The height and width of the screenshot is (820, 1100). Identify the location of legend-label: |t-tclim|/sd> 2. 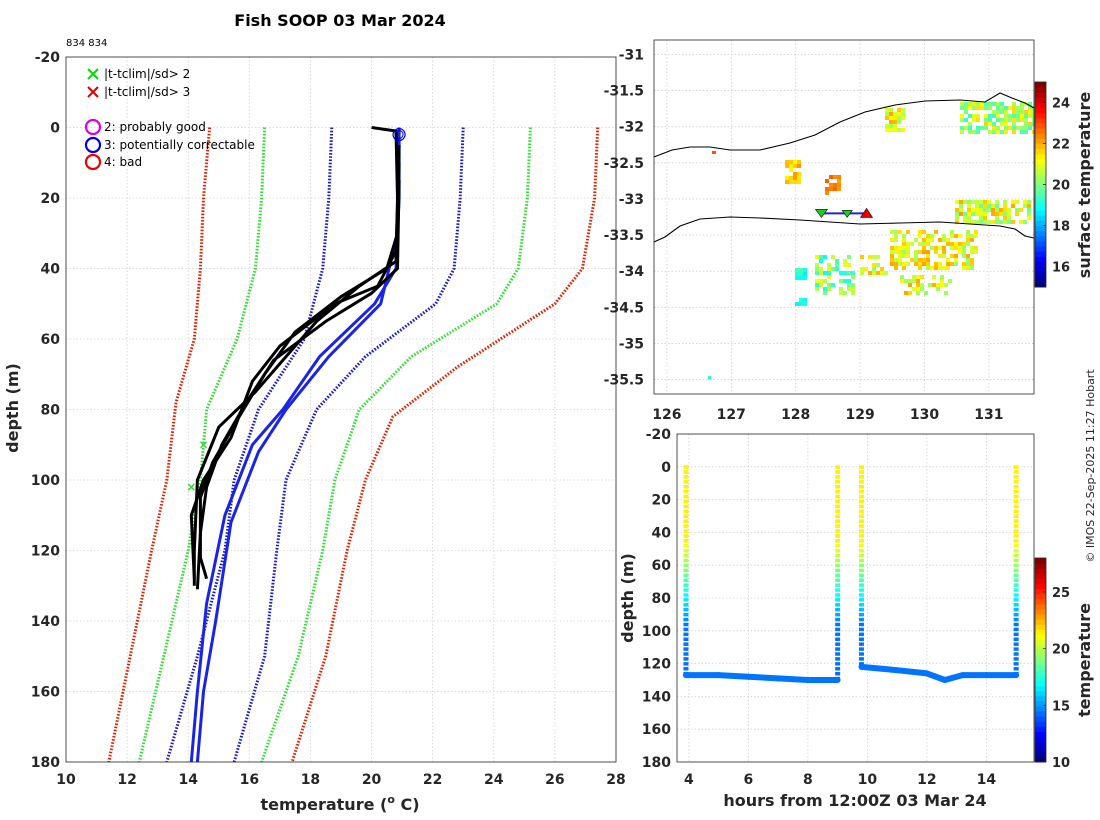
(147, 74).